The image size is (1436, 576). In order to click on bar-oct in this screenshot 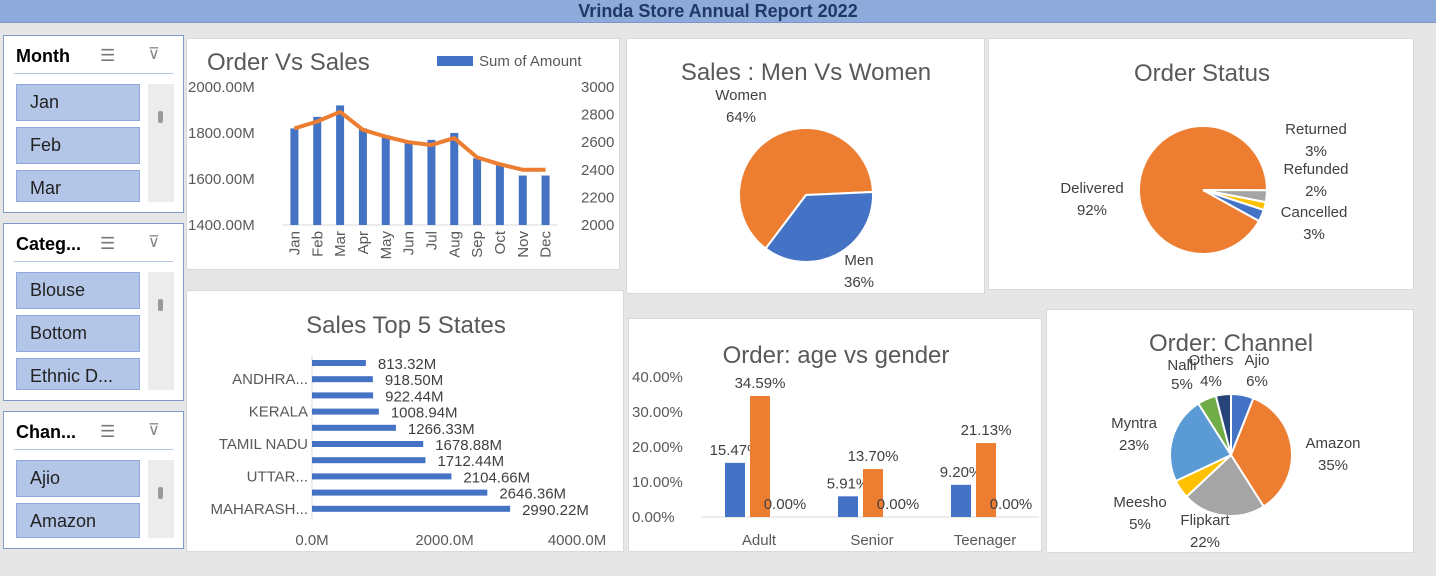, I will do `click(499, 195)`.